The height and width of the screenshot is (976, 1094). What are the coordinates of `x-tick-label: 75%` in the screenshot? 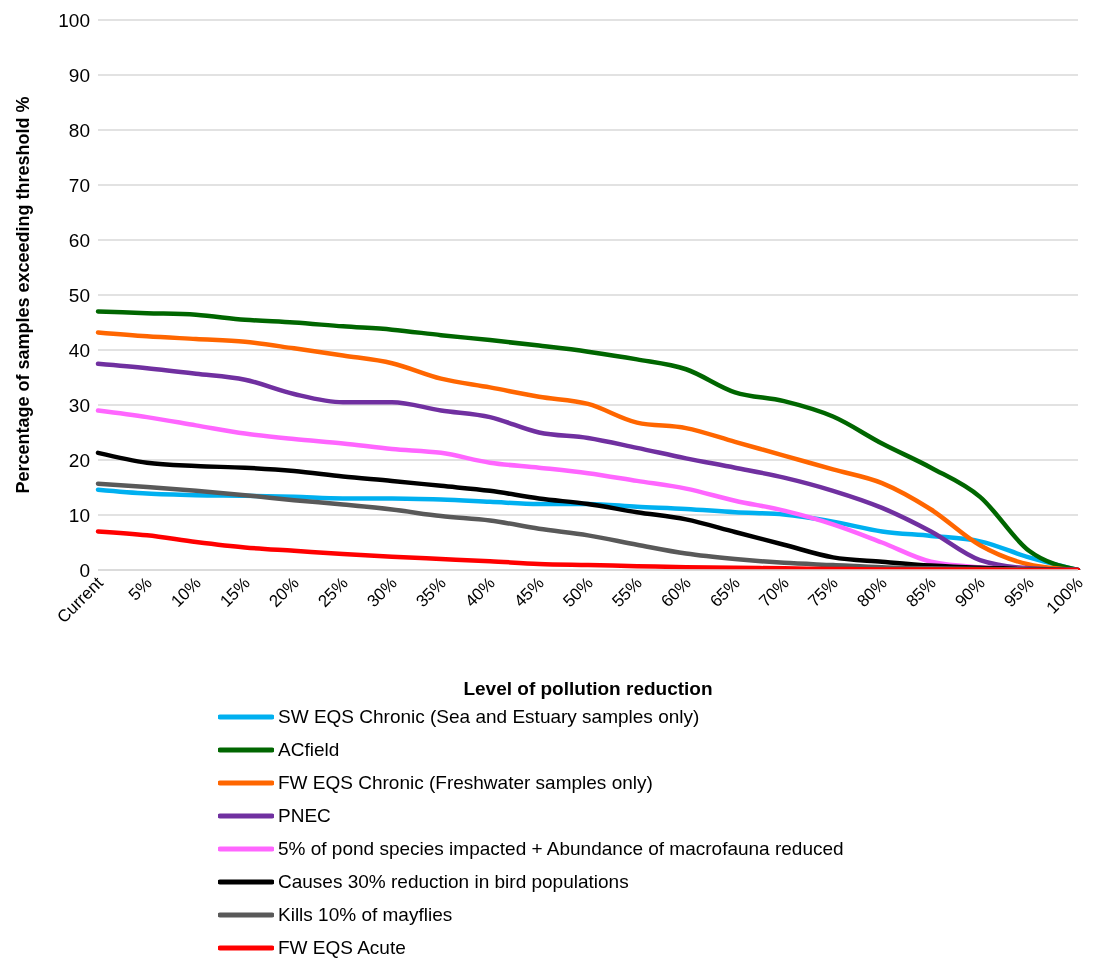 It's located at (823, 592).